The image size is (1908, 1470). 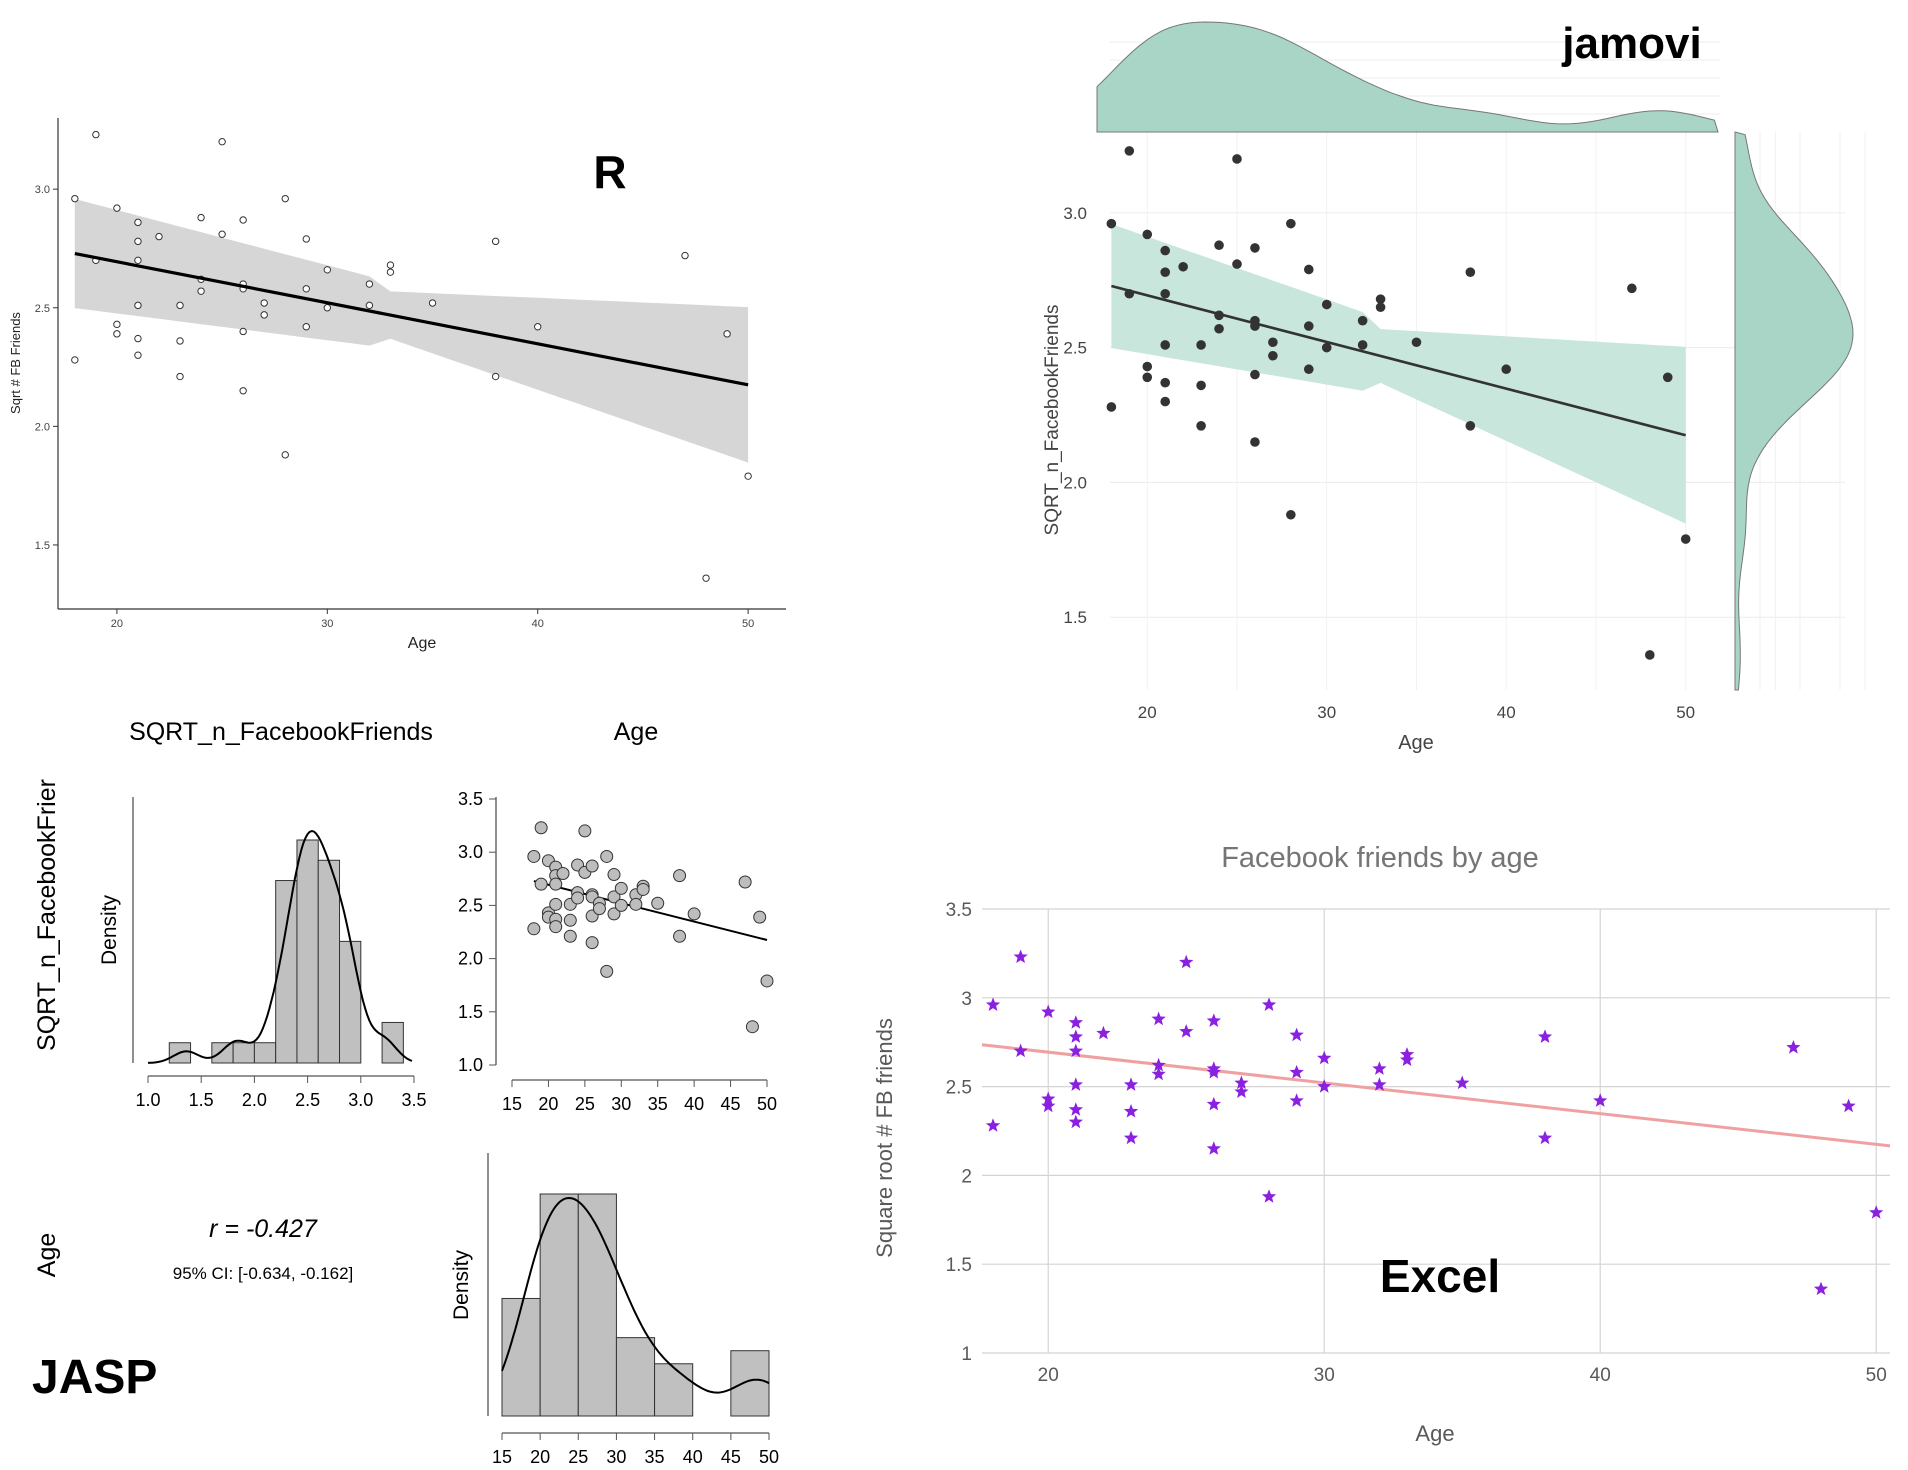 I want to click on jasp-scatter-y-tick-label: 2.5, so click(x=470, y=905).